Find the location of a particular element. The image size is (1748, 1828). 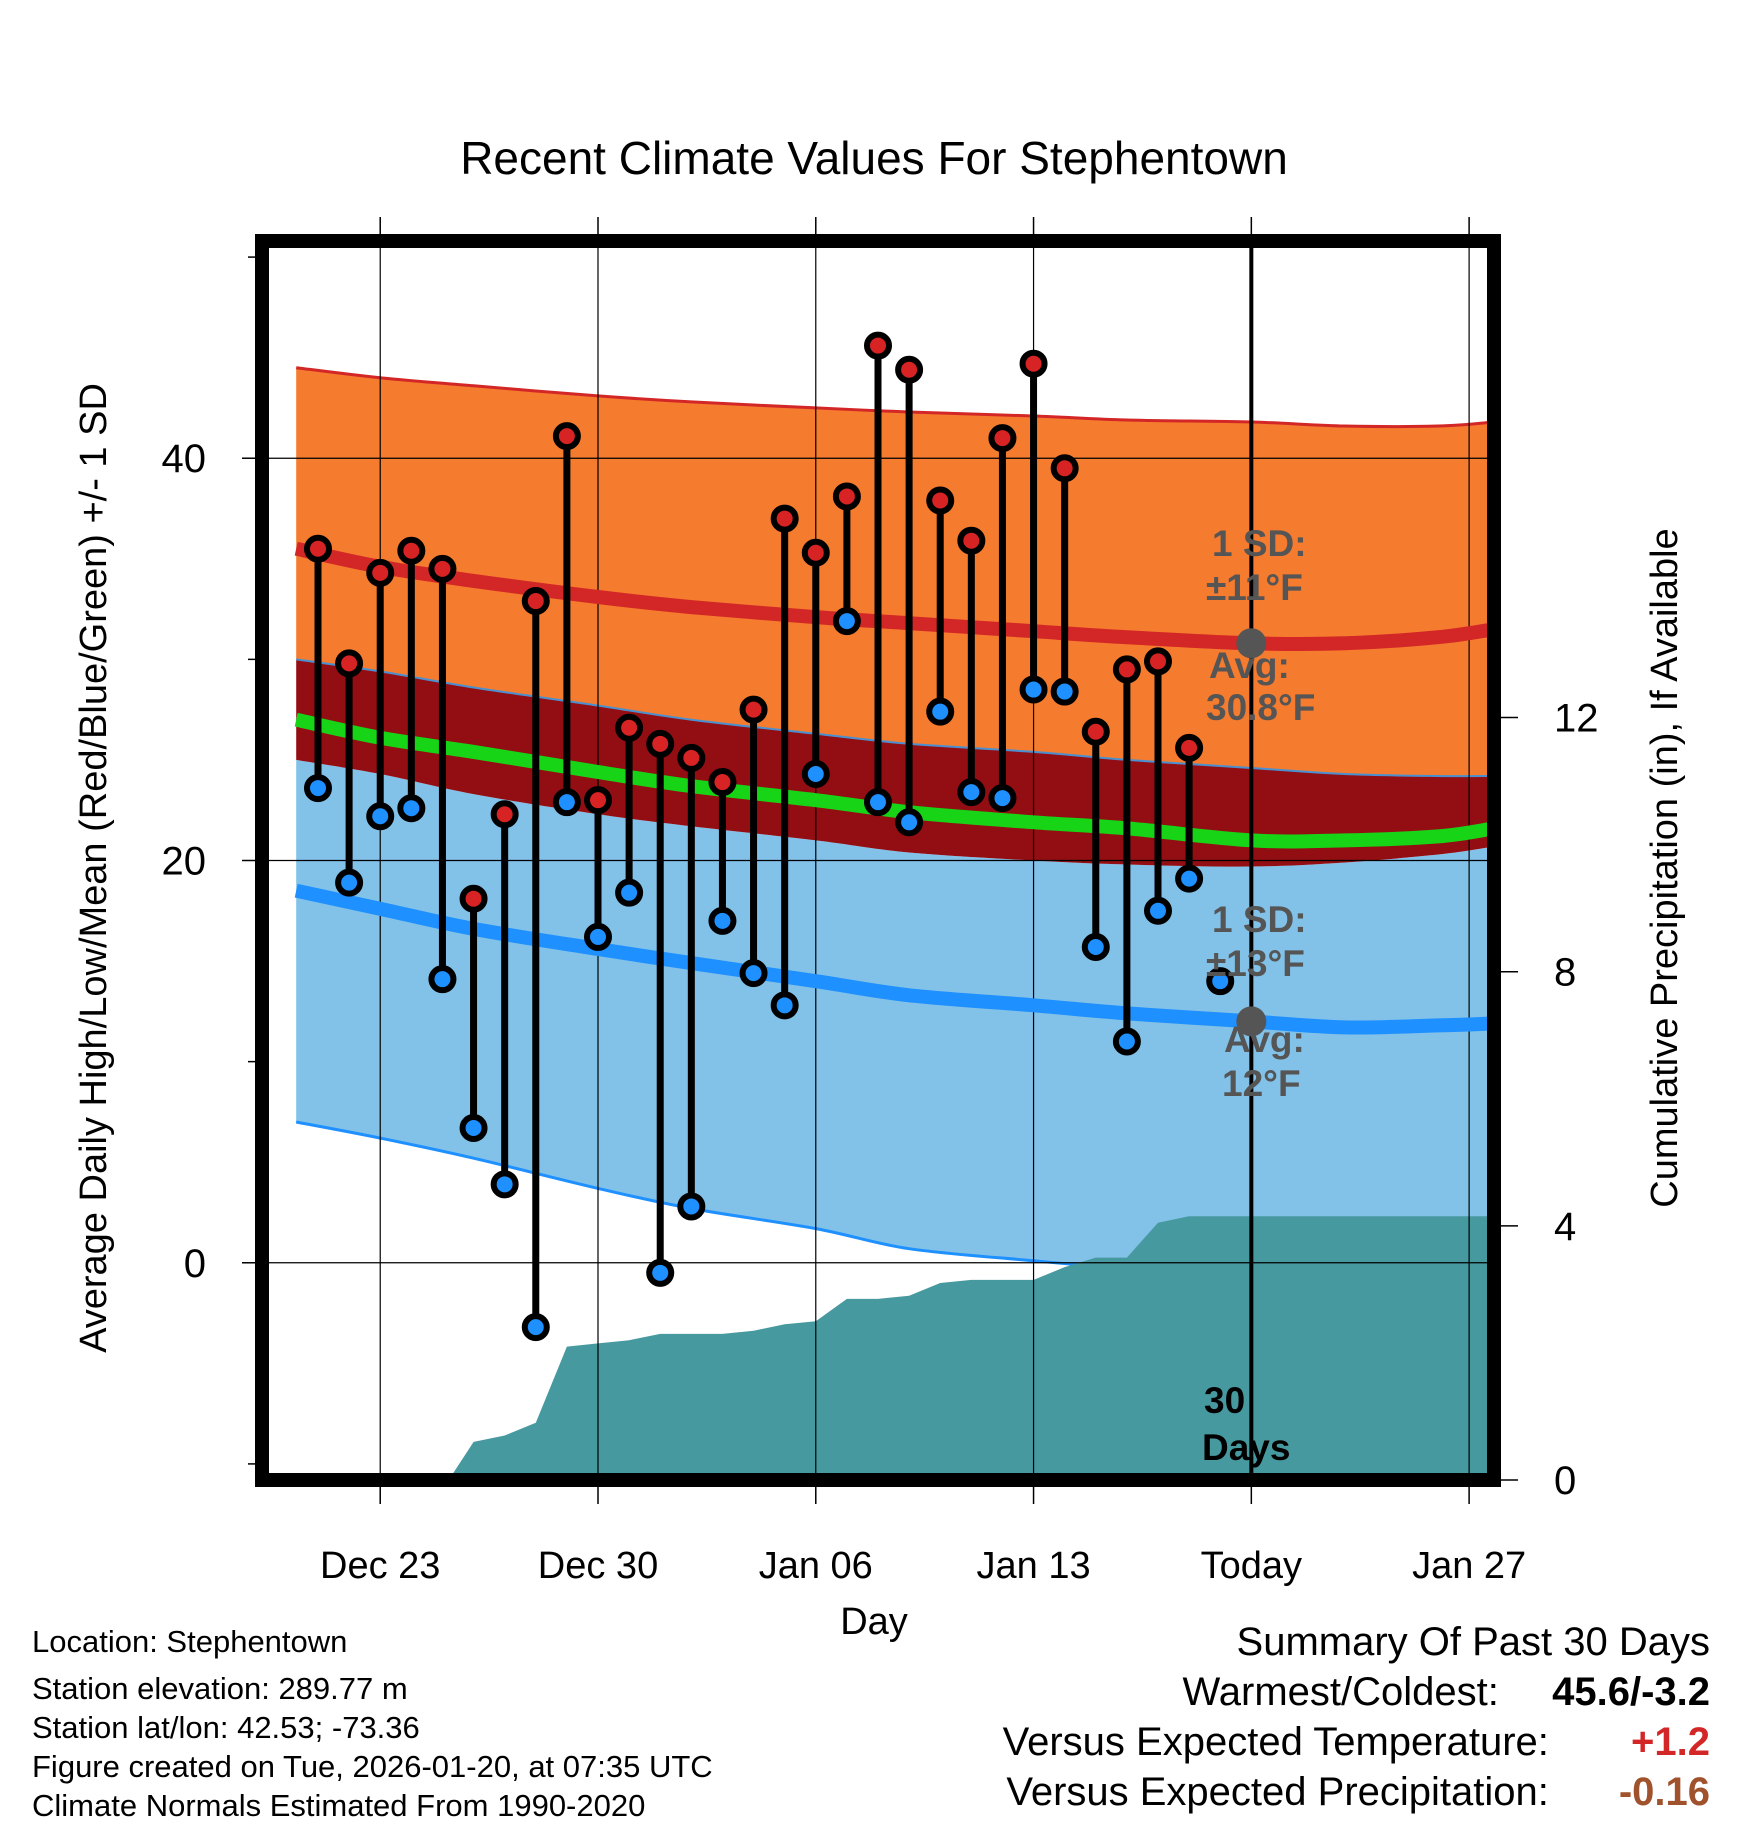

y2-tick-label: 0 is located at coordinates (1565, 1481).